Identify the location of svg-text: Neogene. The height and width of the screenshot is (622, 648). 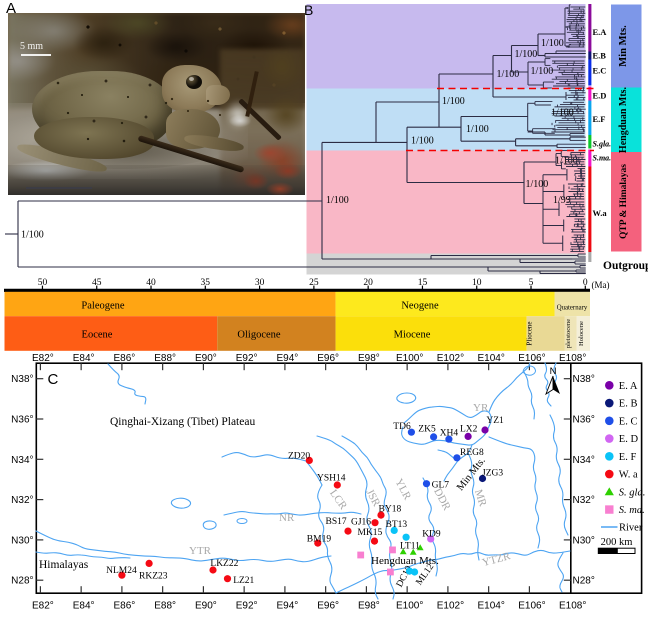
(420, 306).